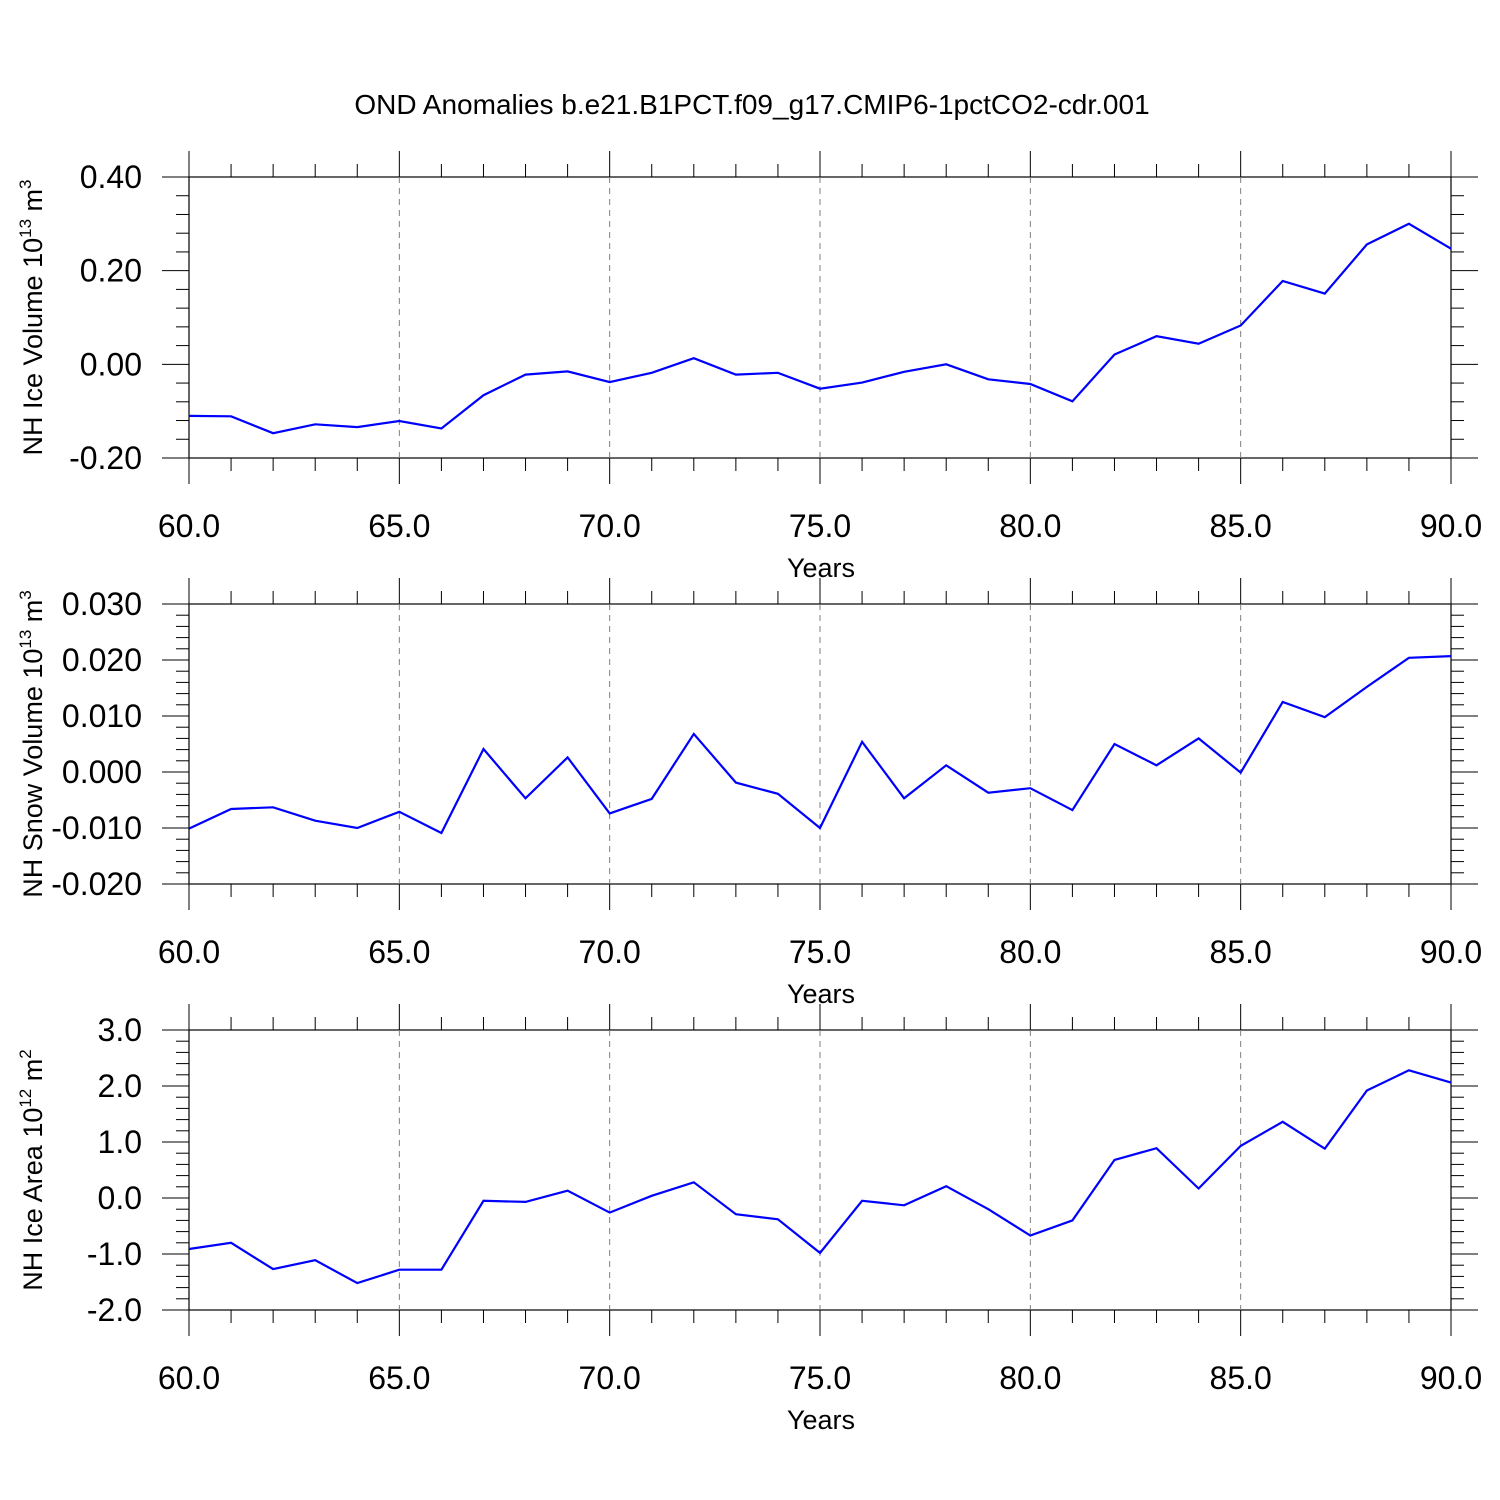 Image resolution: width=1500 pixels, height=1500 pixels. Describe the element at coordinates (96, 828) in the screenshot. I see `y-tick-label: -0.010` at that location.